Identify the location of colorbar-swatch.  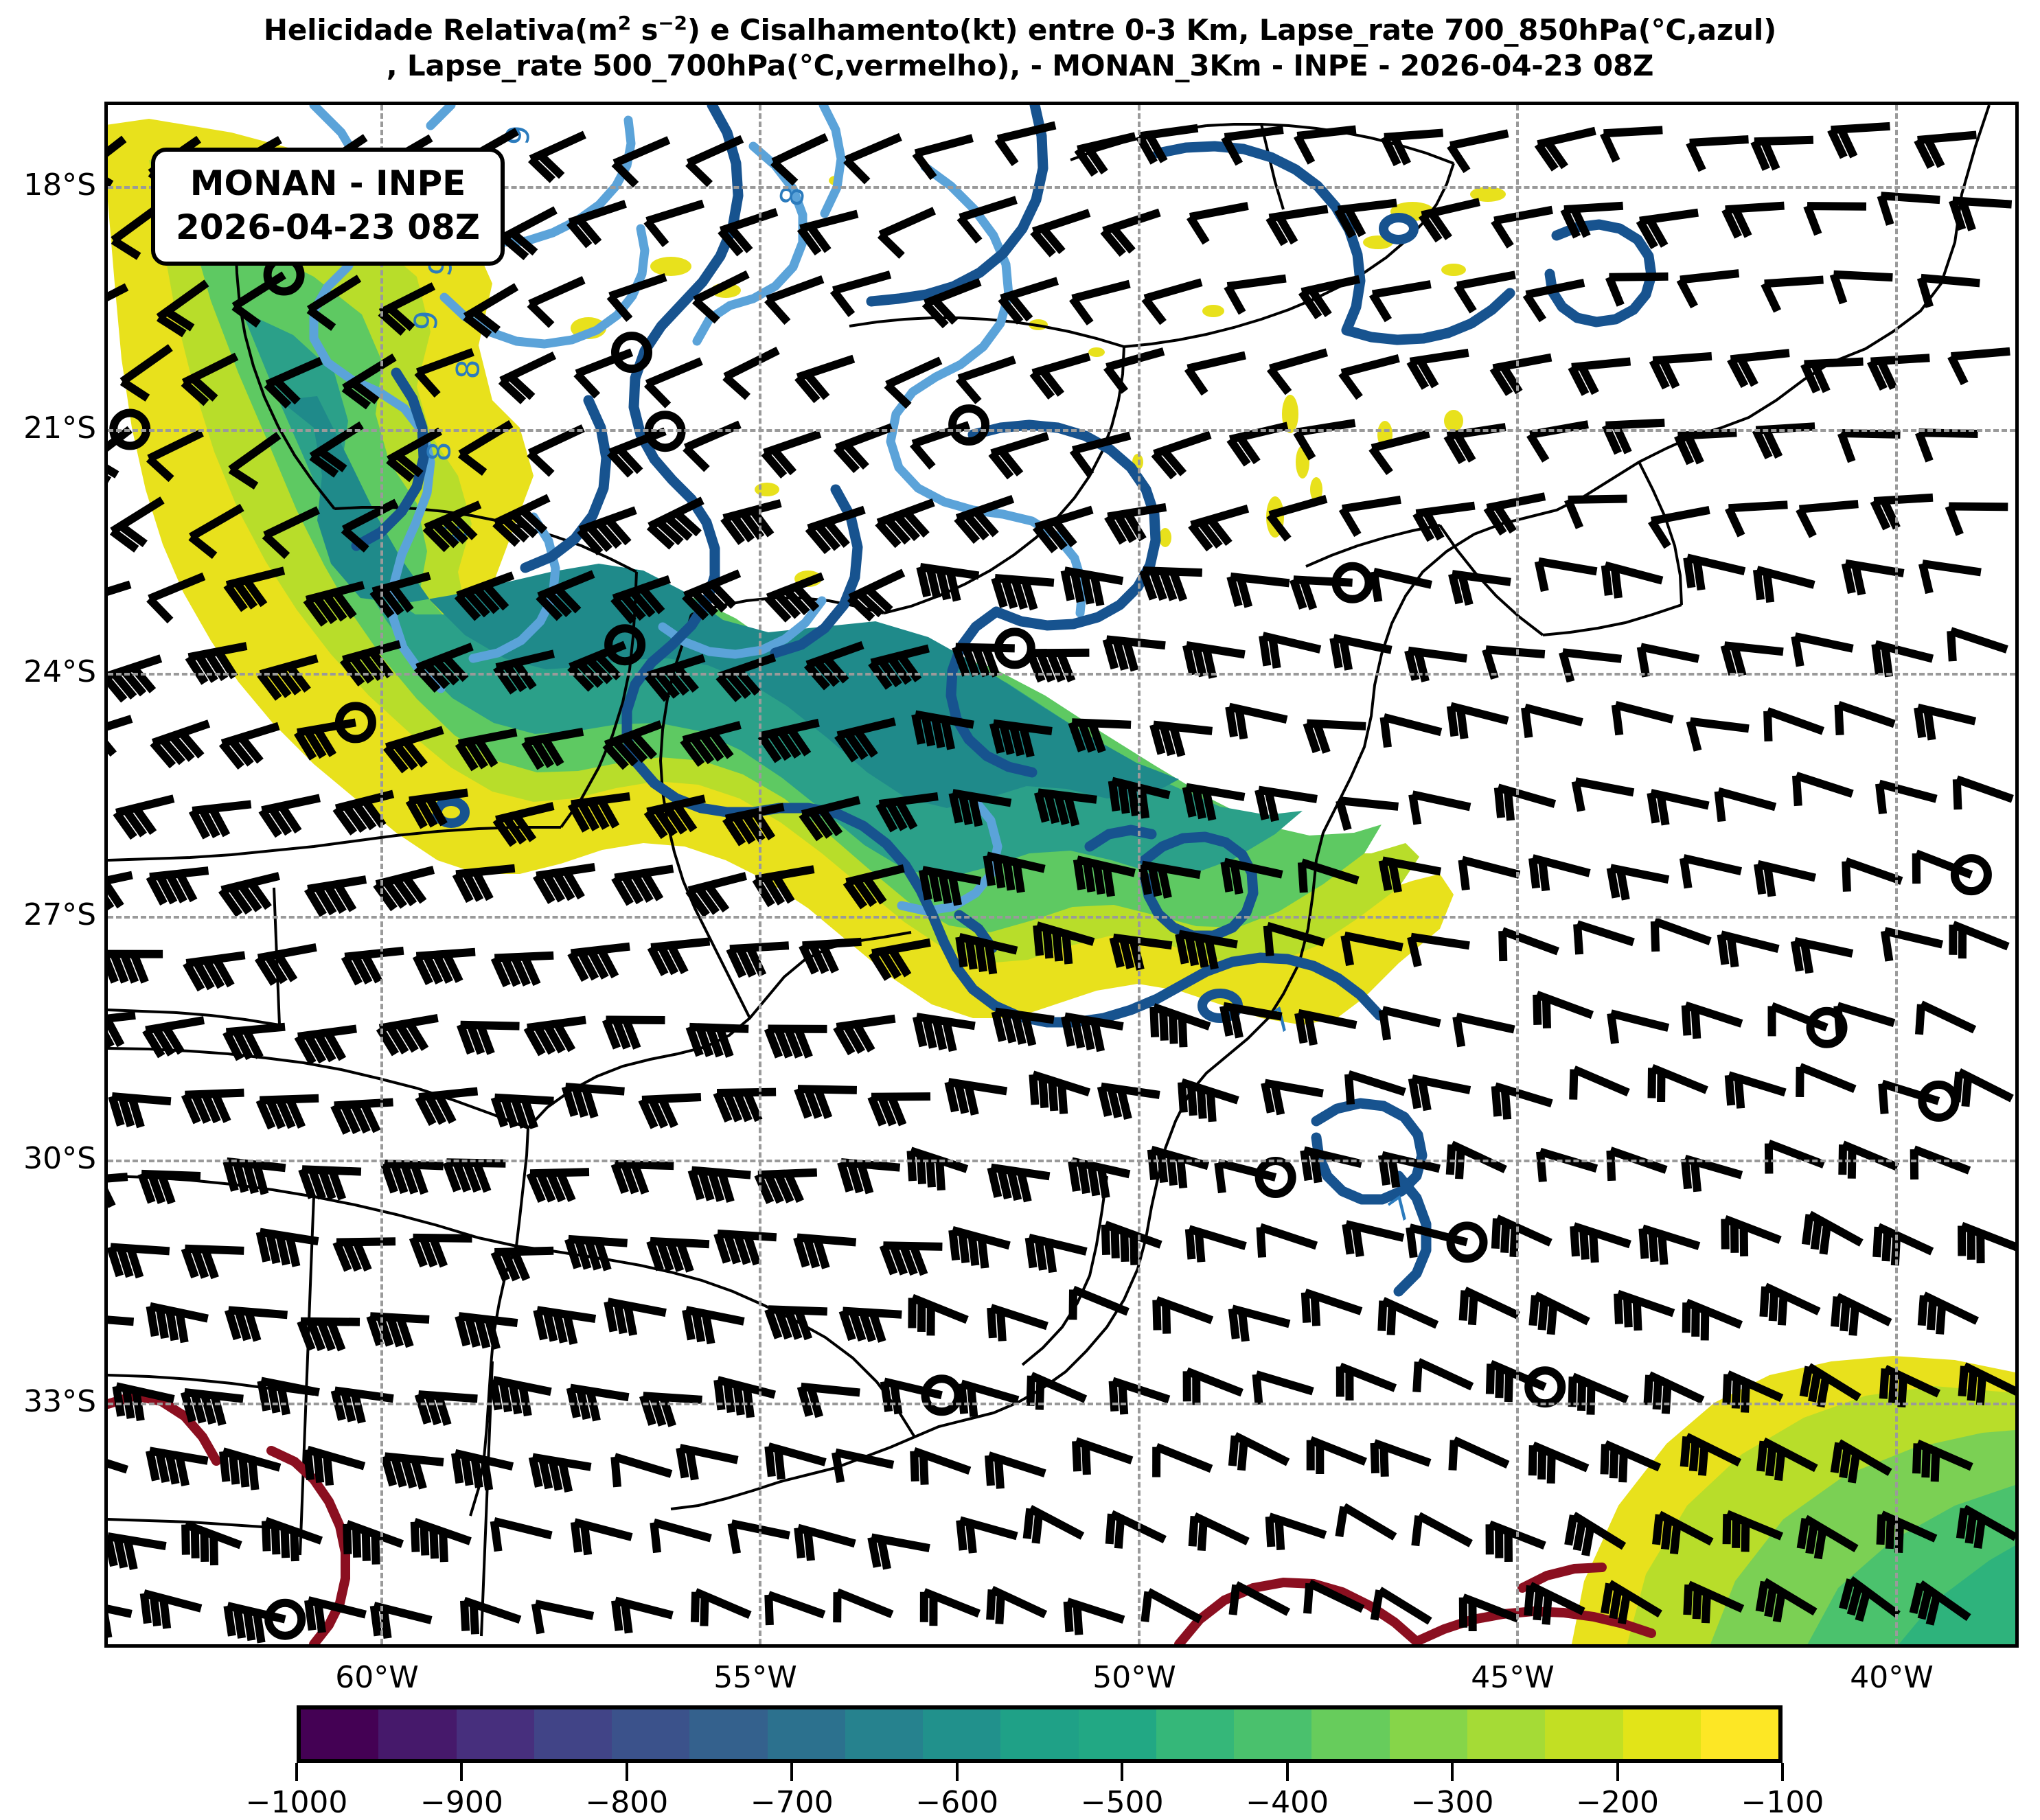
(1117, 1734).